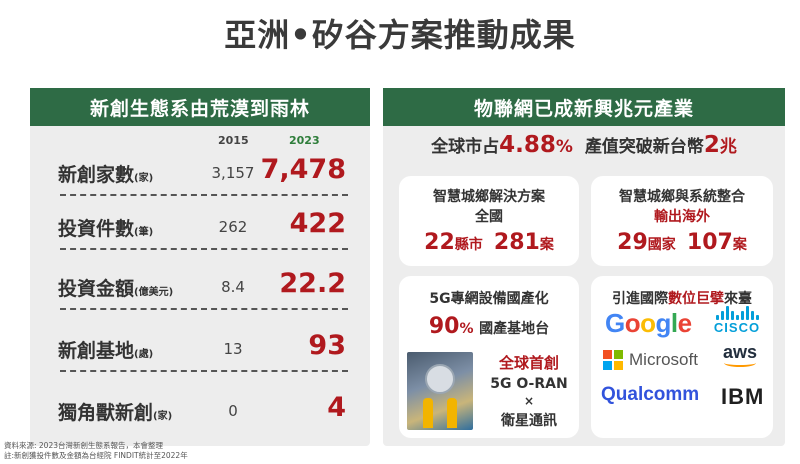 The width and height of the screenshot is (800, 464). Describe the element at coordinates (682, 299) in the screenshot. I see `card-title: 引進國際數位巨擘來臺` at that location.